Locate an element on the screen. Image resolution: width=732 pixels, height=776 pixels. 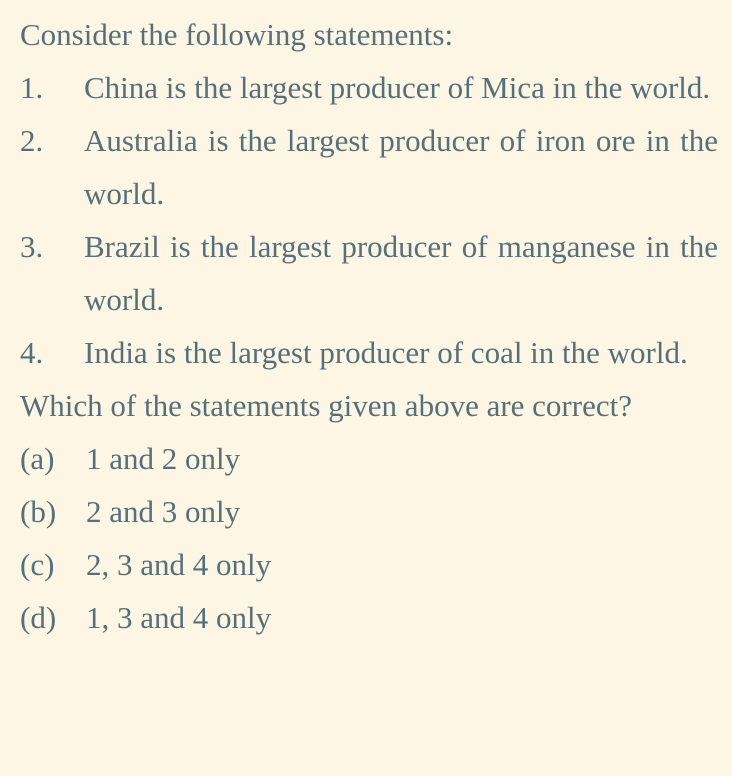
option-label: (b) is located at coordinates (38, 511).